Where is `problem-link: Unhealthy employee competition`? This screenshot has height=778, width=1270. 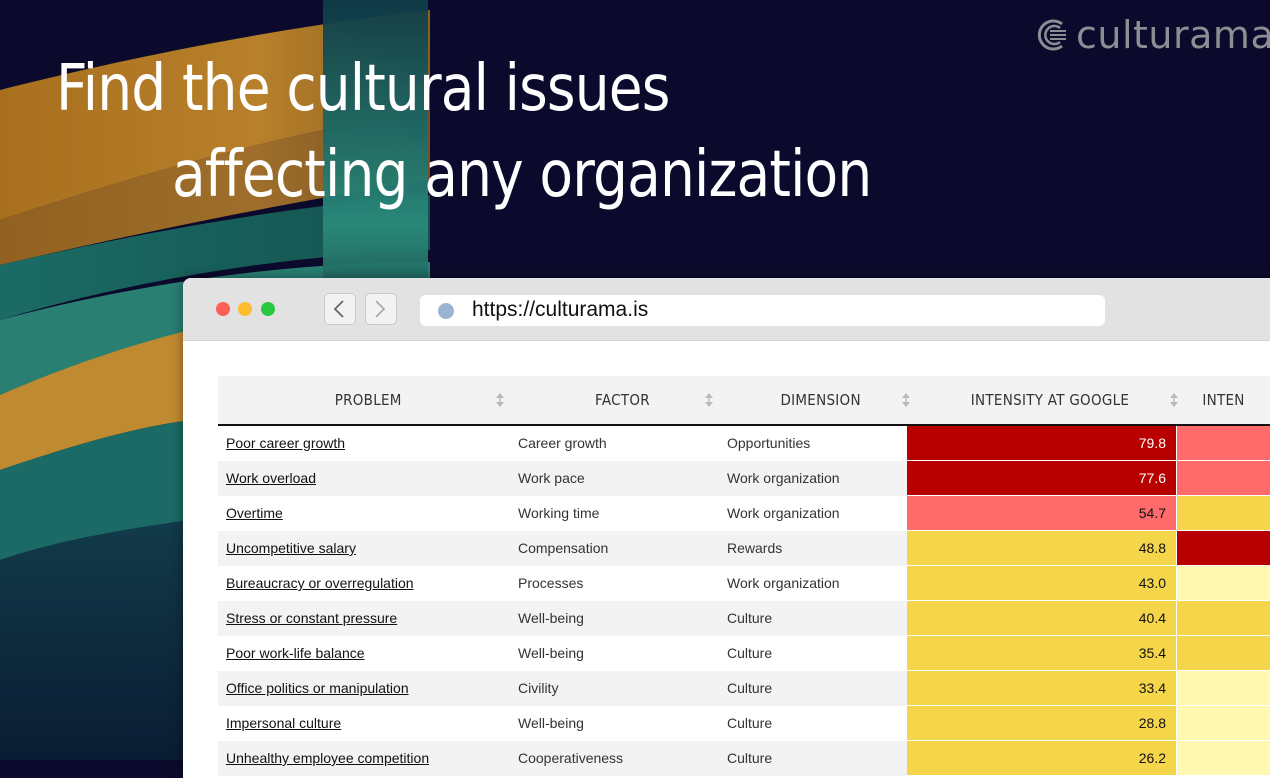
problem-link: Unhealthy employee competition is located at coordinates (328, 758).